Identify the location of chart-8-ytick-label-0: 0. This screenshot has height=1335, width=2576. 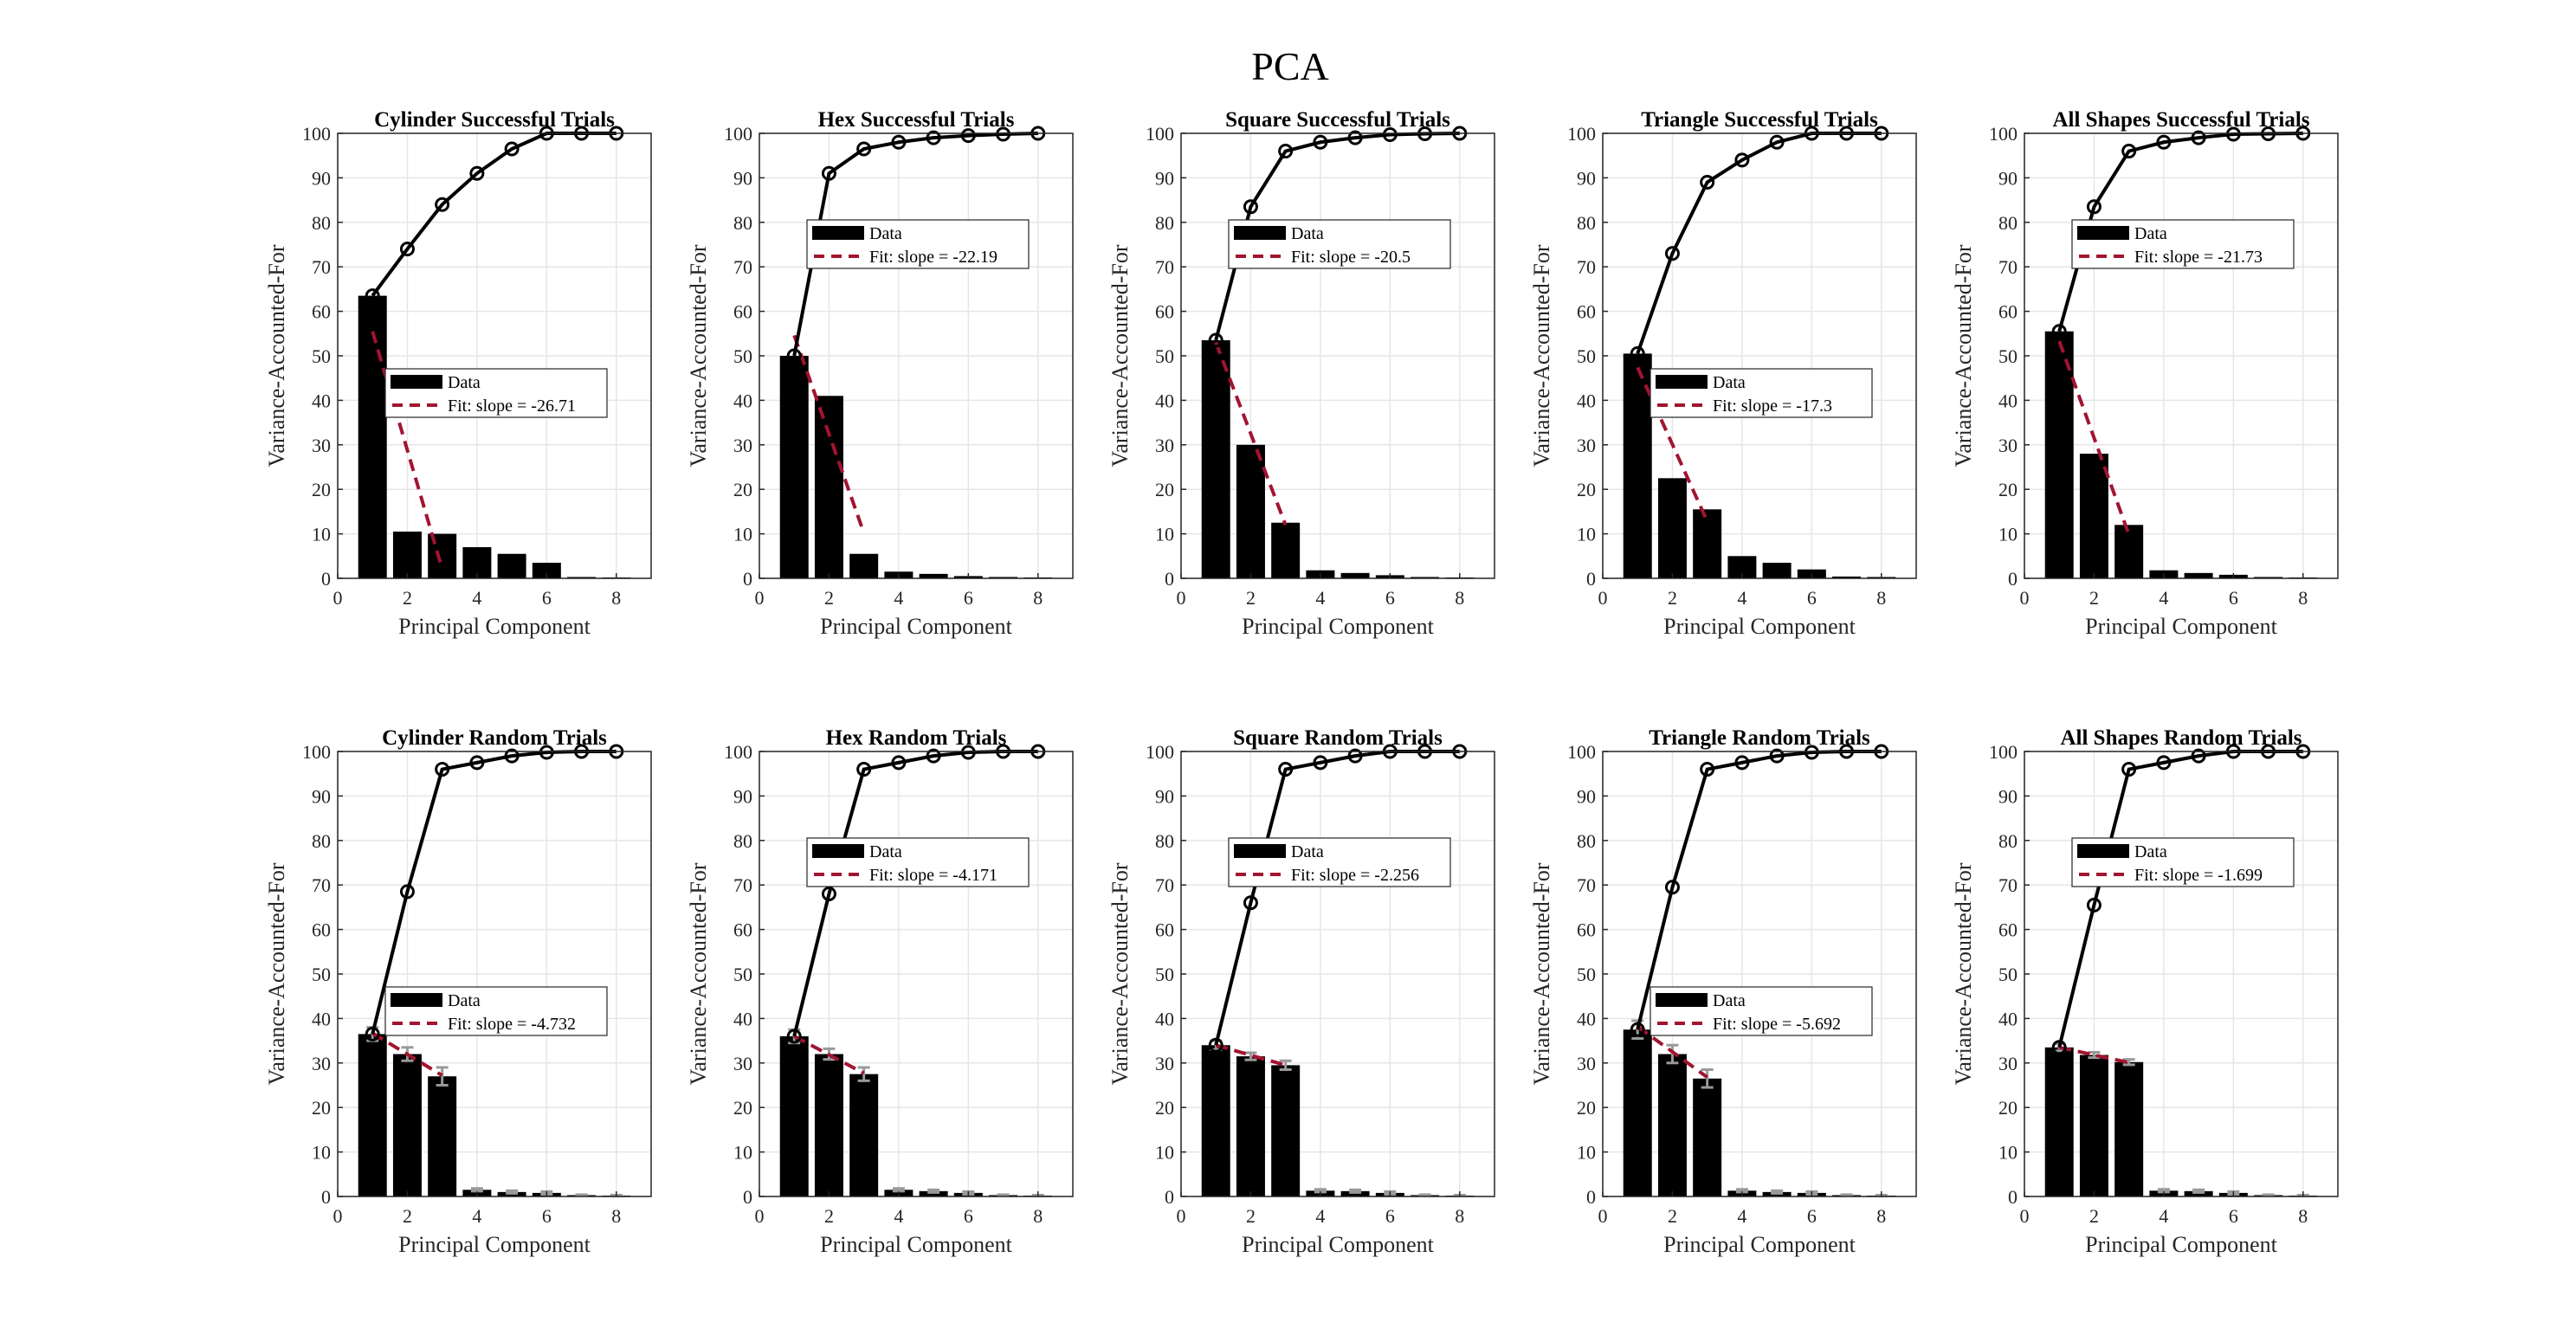
(1591, 1197).